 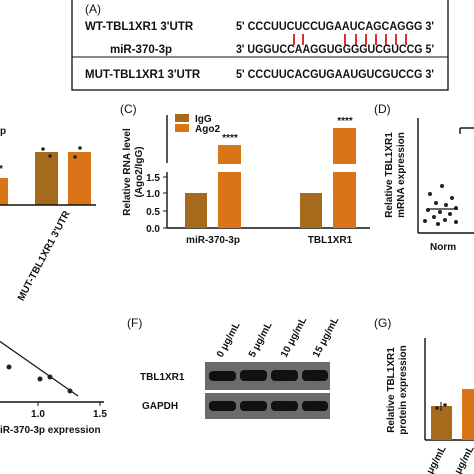 What do you see at coordinates (143, 75) in the screenshot?
I see `row-name: MUT-TBL1XR1 3'UTR` at bounding box center [143, 75].